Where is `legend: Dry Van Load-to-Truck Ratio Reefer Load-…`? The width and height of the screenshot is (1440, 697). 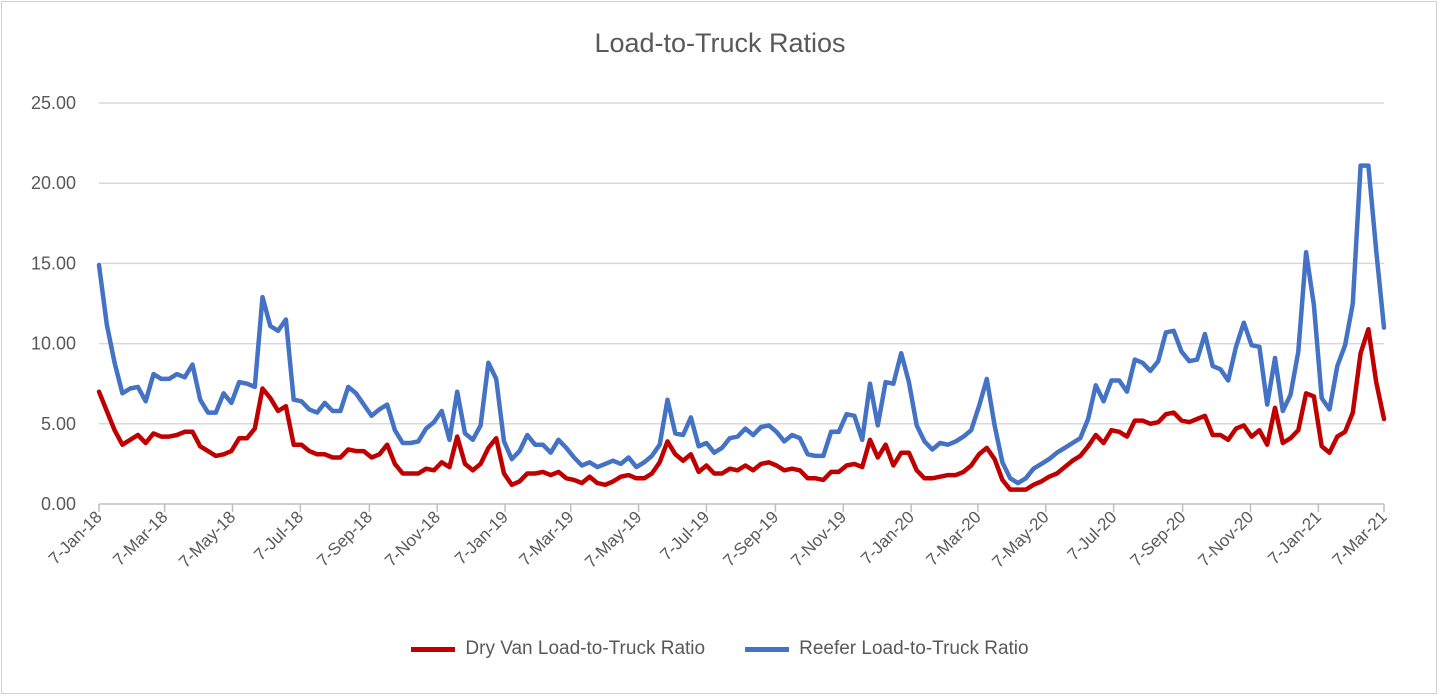 legend: Dry Van Load-to-Truck Ratio Reefer Load-… is located at coordinates (720, 649).